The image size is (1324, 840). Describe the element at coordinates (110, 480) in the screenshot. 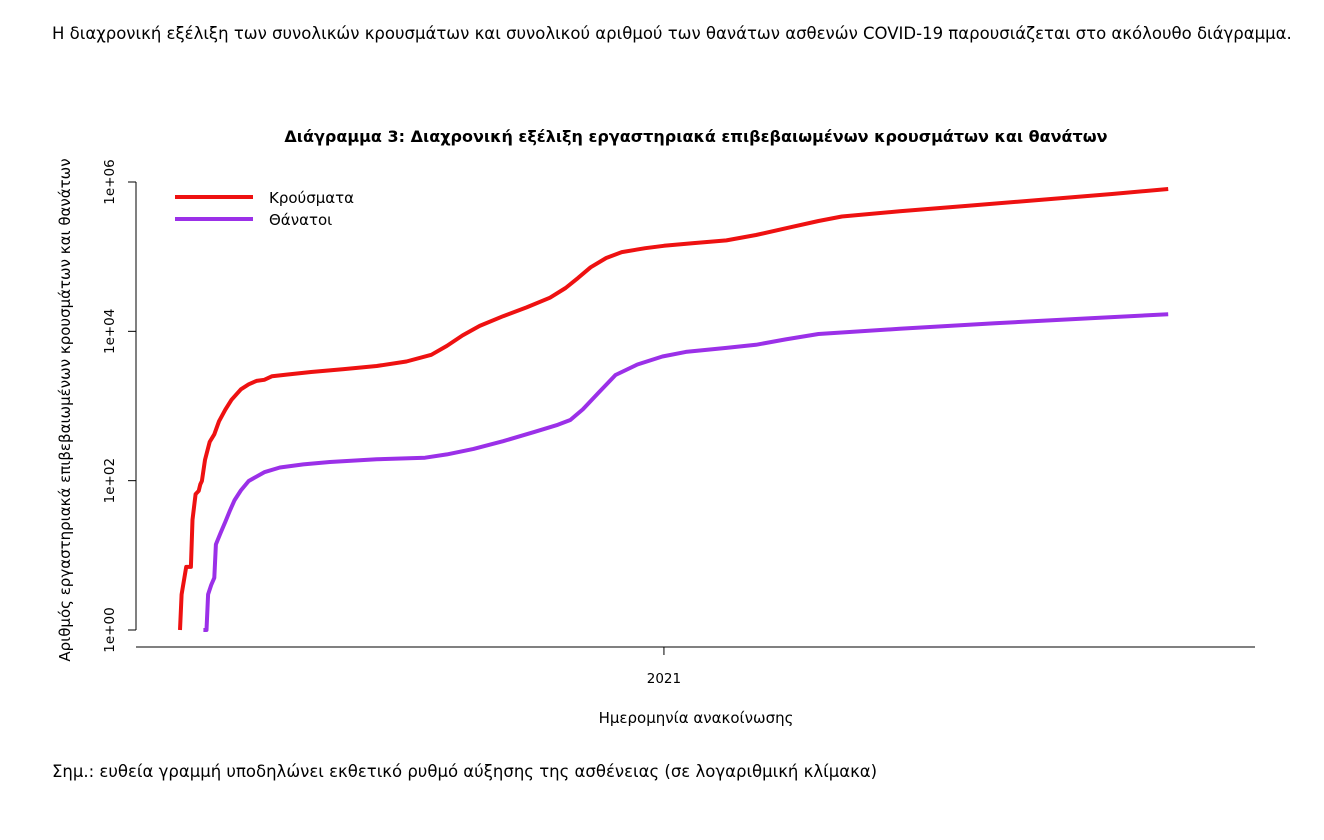

I see `y-tick-label: 1e+02` at that location.